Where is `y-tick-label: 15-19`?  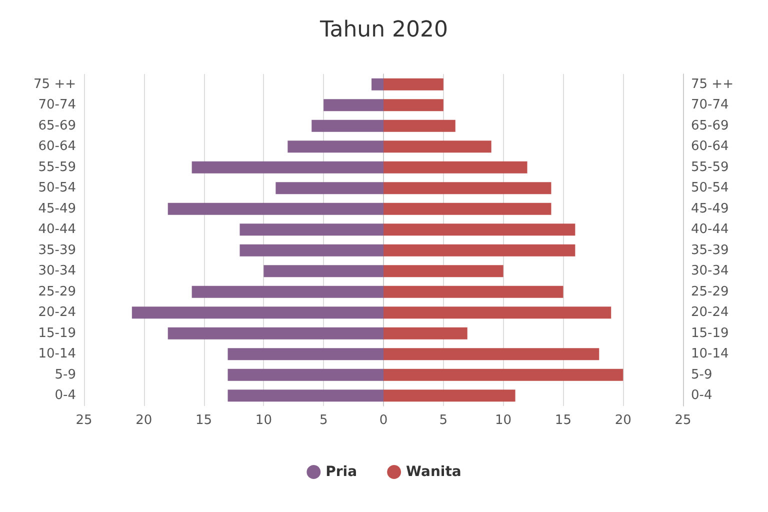
y-tick-label: 15-19 is located at coordinates (710, 333).